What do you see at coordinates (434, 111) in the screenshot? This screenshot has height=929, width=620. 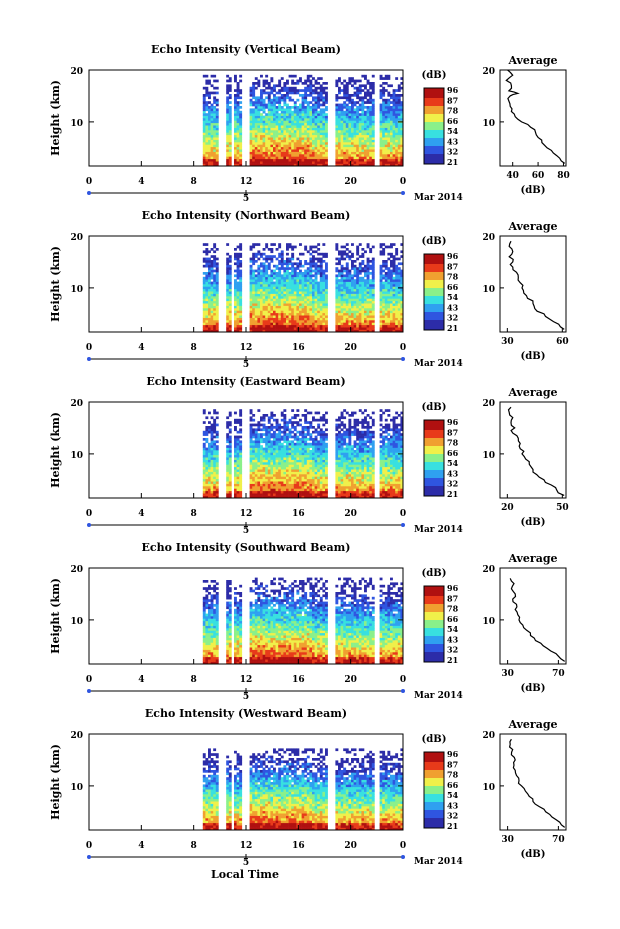 I see `colorbar-step` at bounding box center [434, 111].